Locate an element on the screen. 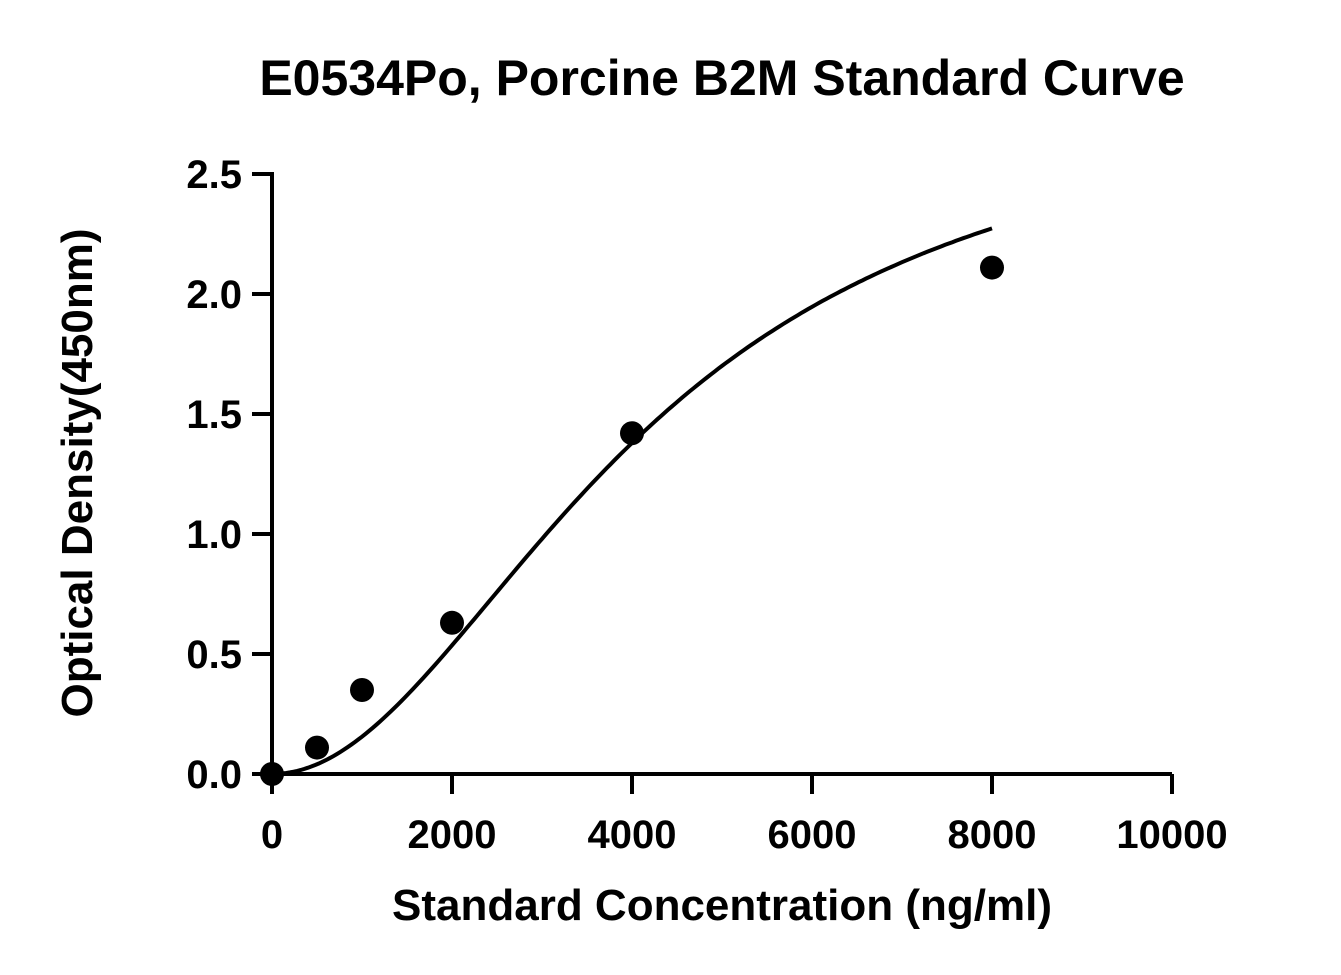 This screenshot has width=1341, height=975. y-tick-label: 2.5 is located at coordinates (214, 175).